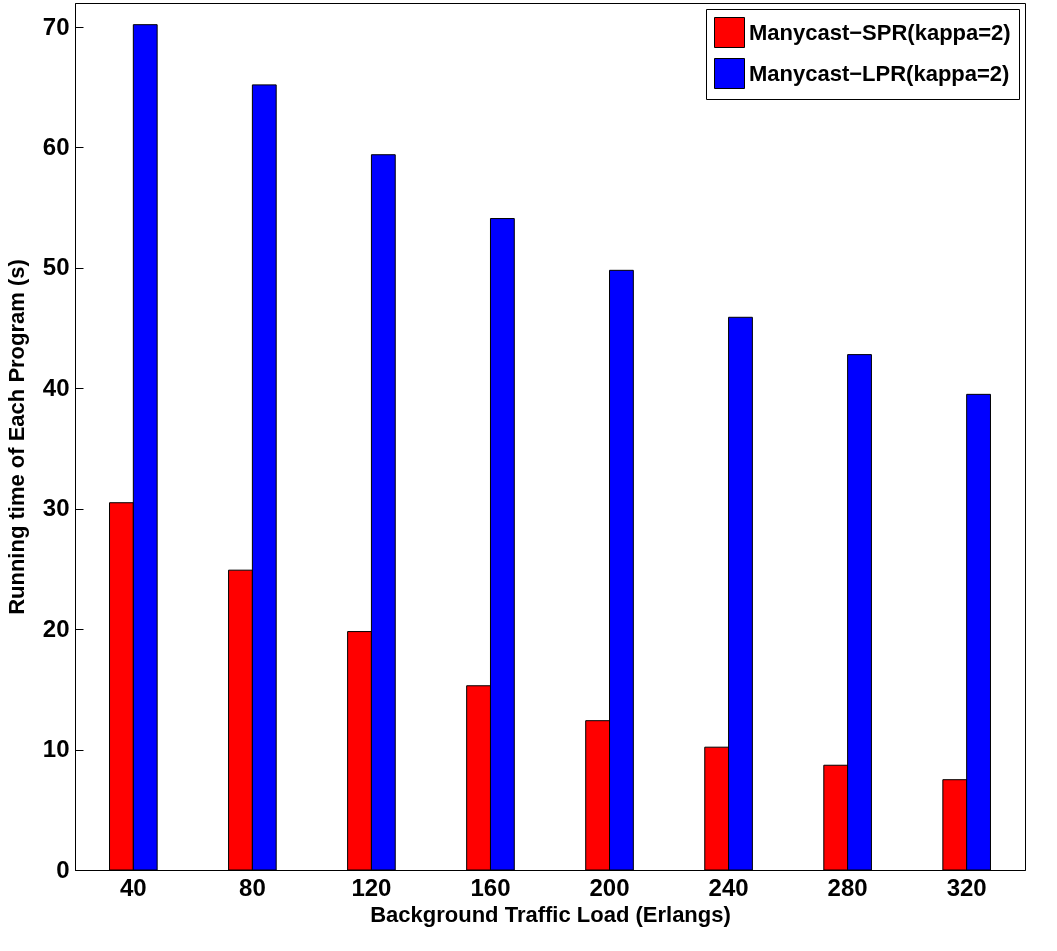  Describe the element at coordinates (371, 887) in the screenshot. I see `x-tick-label: 120` at that location.